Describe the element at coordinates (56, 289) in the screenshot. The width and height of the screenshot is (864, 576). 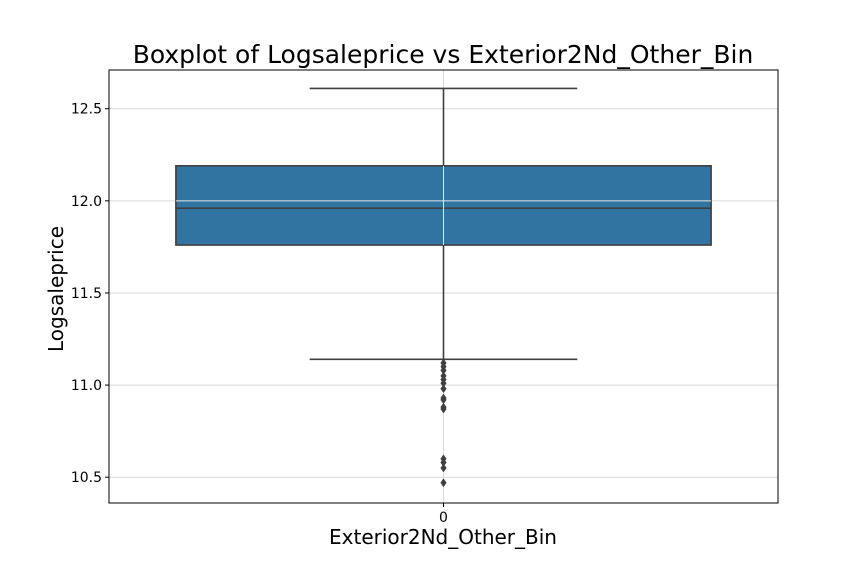
I see `y-axis-label: Logsaleprice` at that location.